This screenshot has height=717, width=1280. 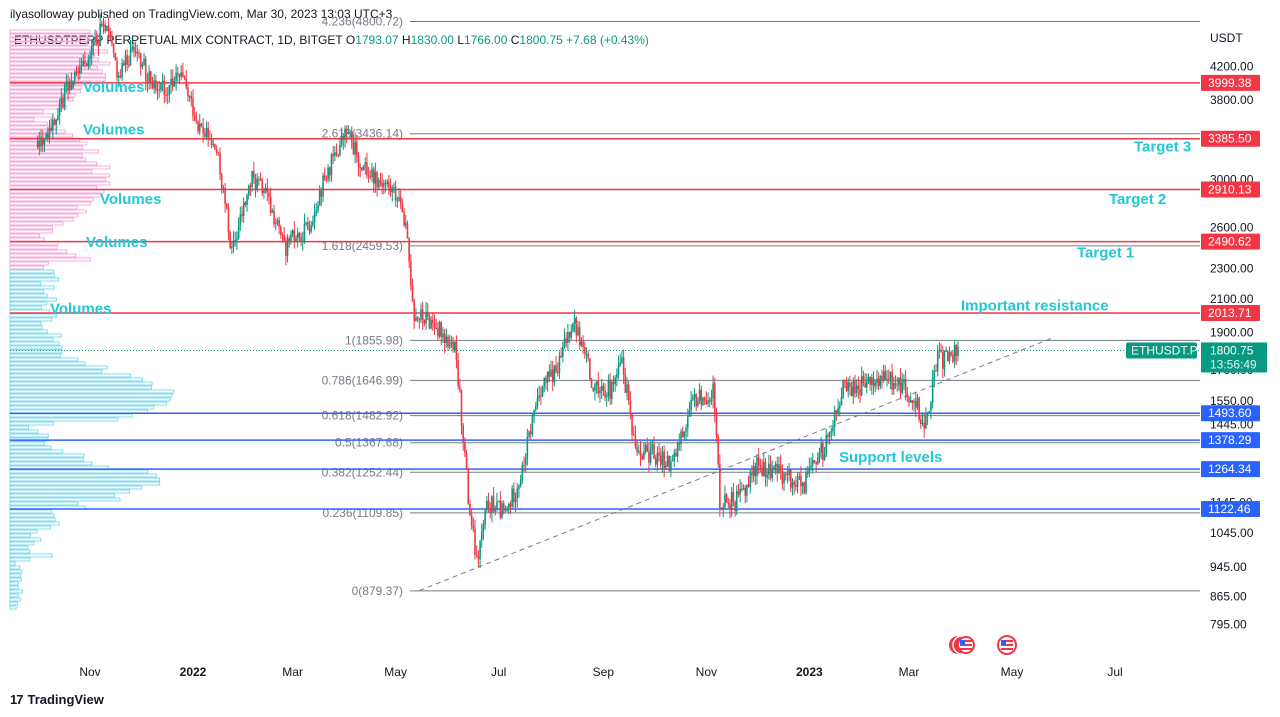 What do you see at coordinates (600, 672) in the screenshot?
I see `time-axis: Nov 2022 Mar May Jul Sep Nov 2023 Mar May Jul` at bounding box center [600, 672].